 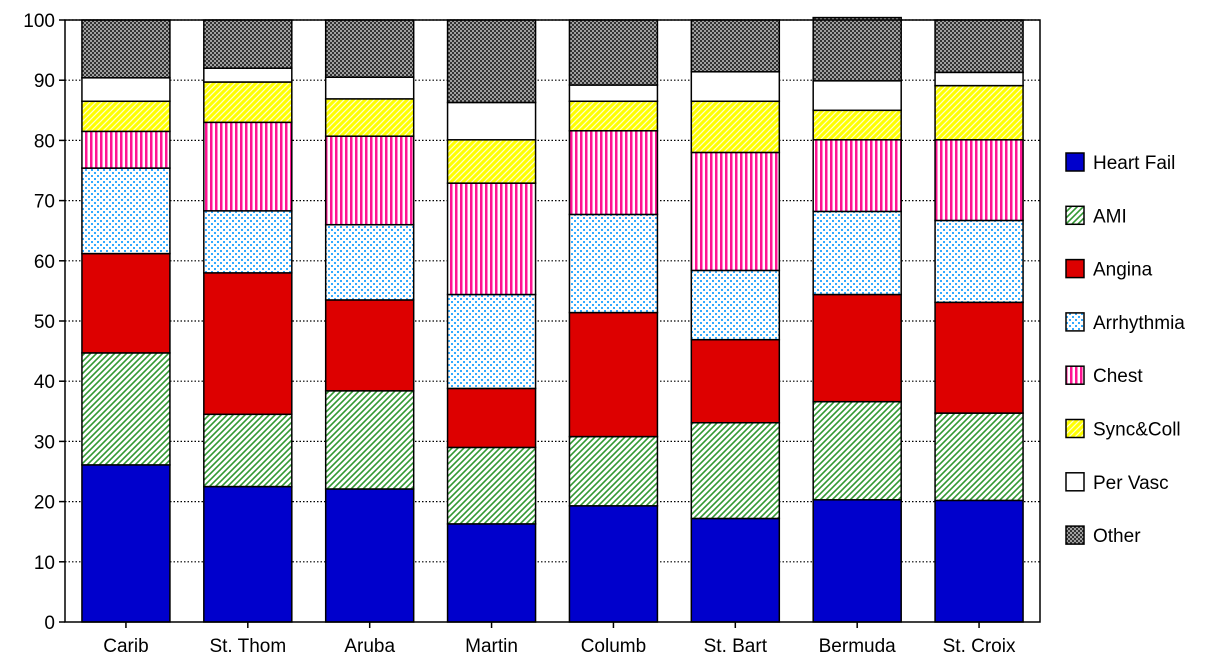 I want to click on y-tick-label: 40, so click(x=44, y=382).